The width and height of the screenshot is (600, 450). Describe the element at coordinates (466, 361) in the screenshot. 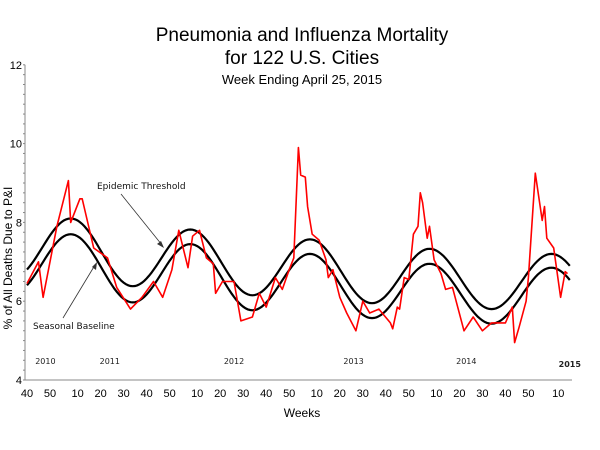

I see `year-label: 2014` at that location.